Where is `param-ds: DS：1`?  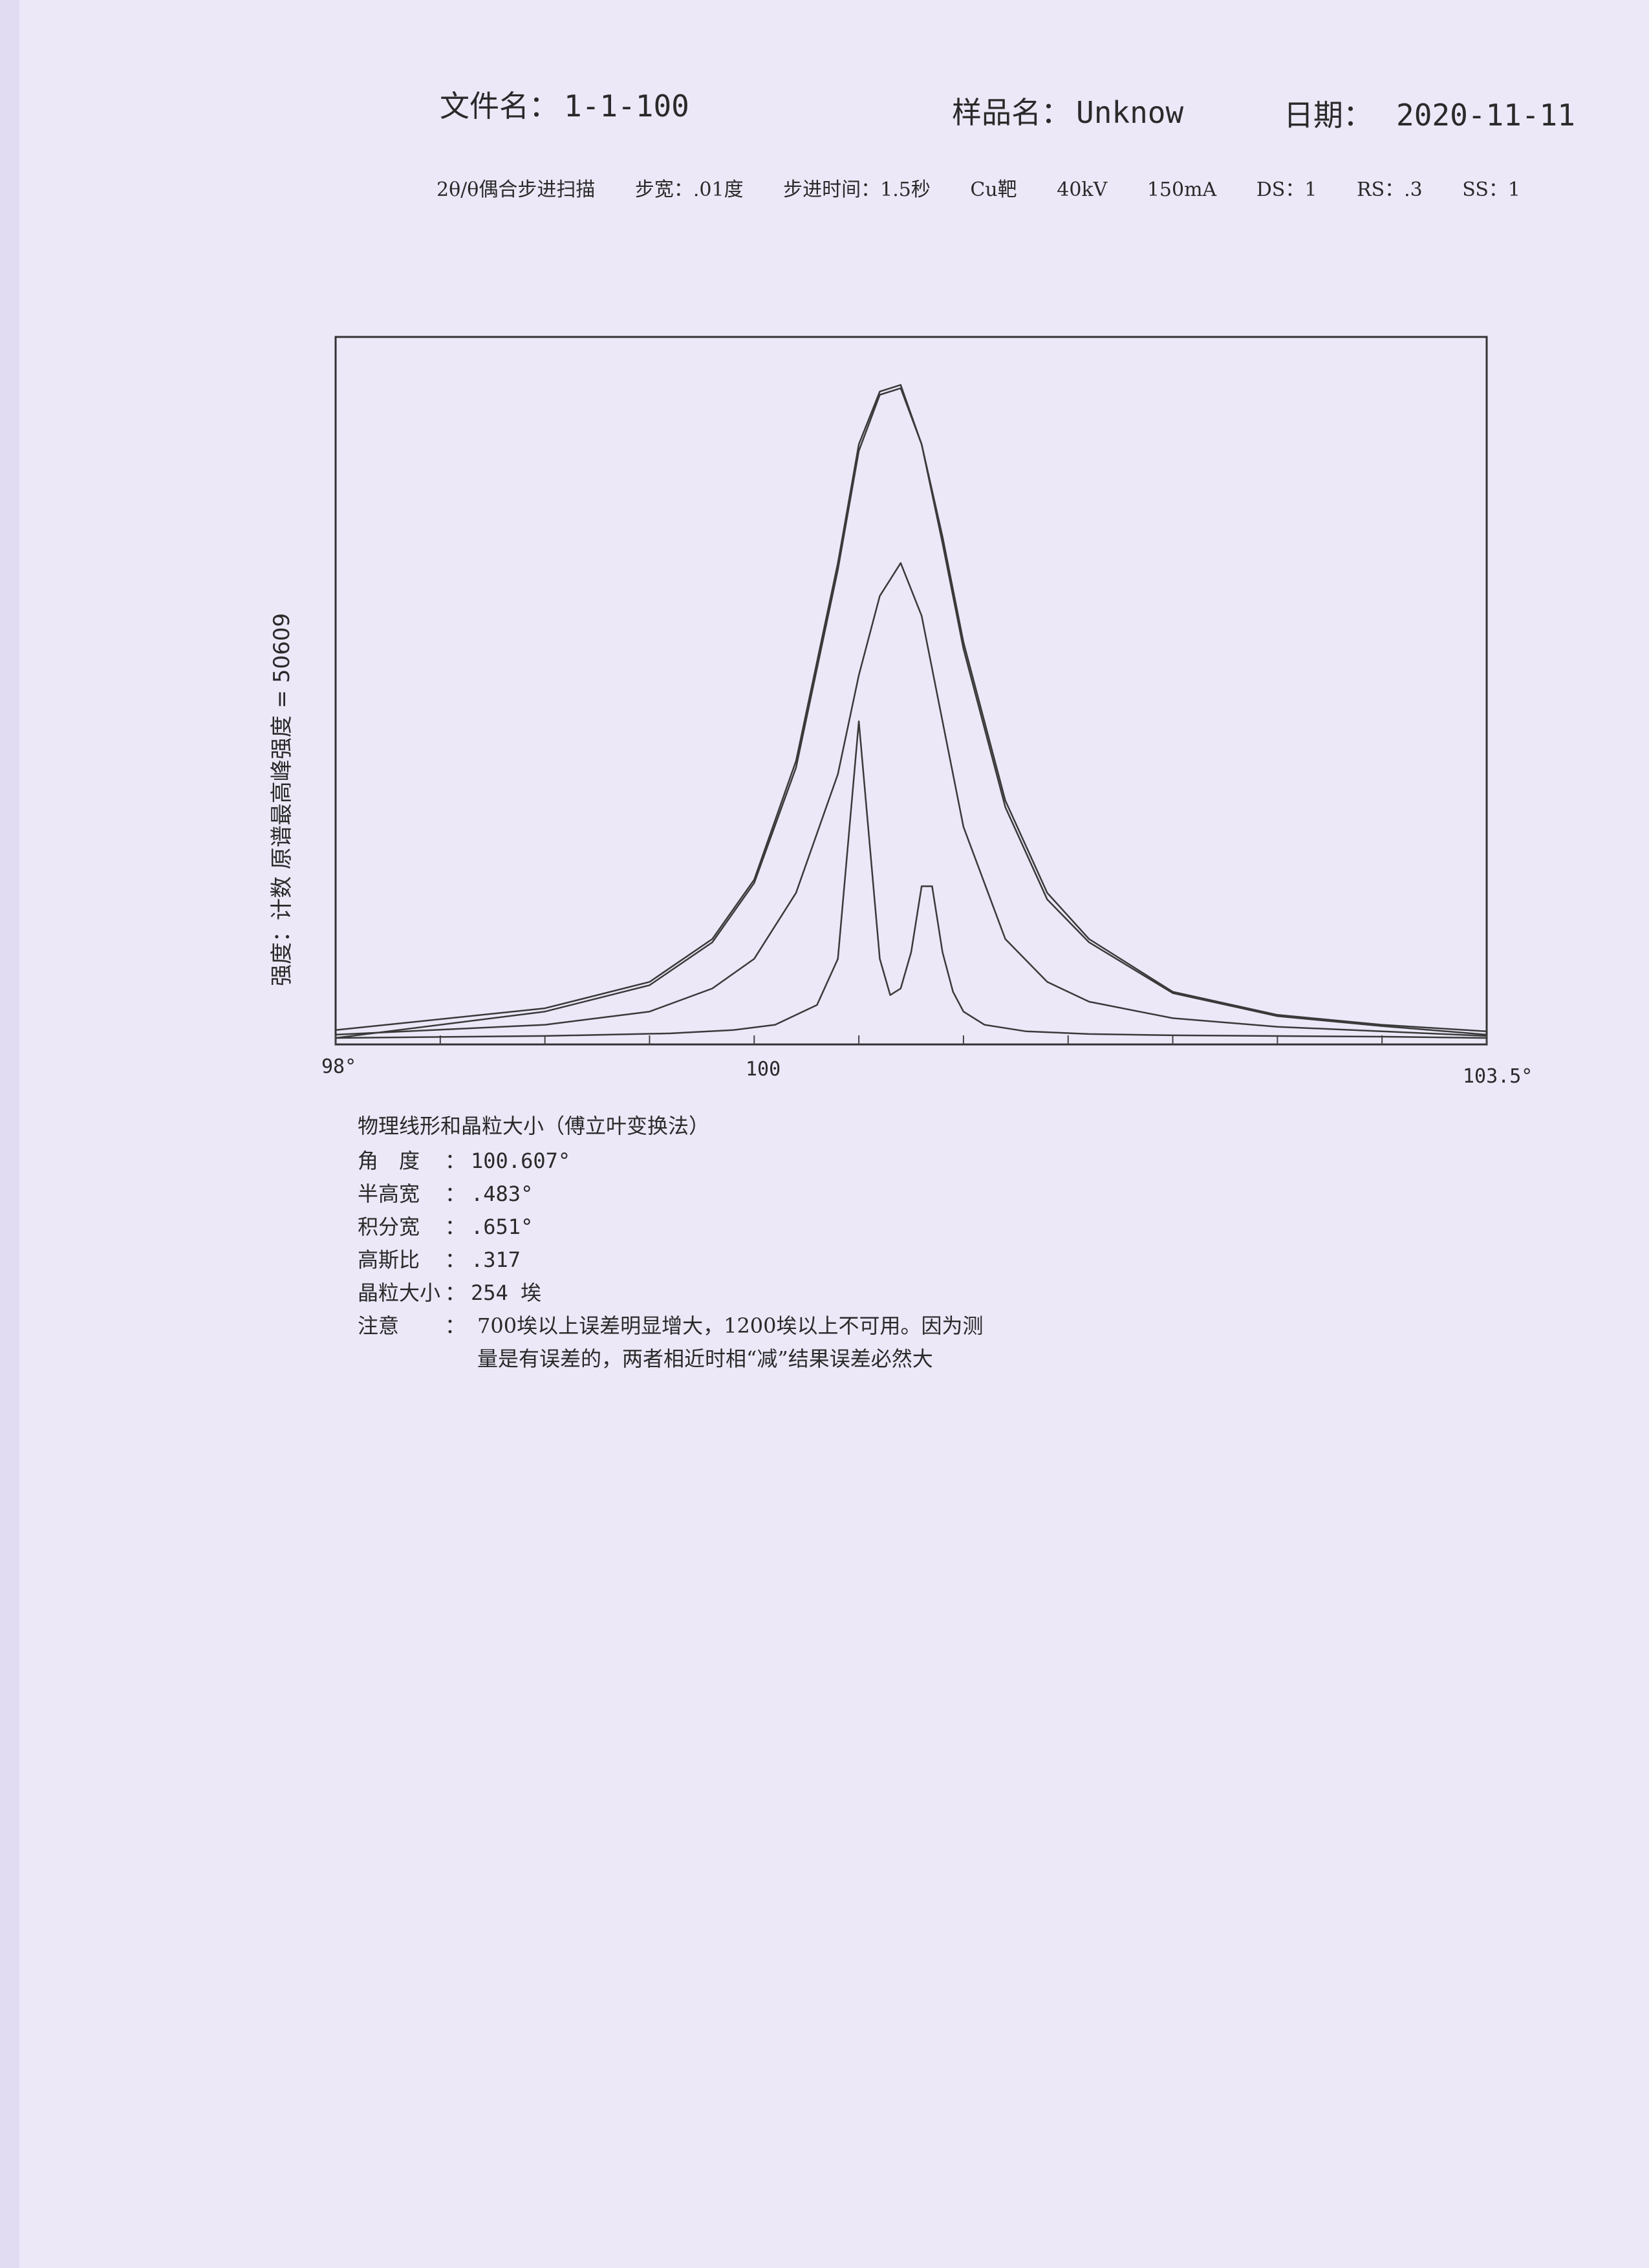
param-ds: DS：1 is located at coordinates (1286, 189).